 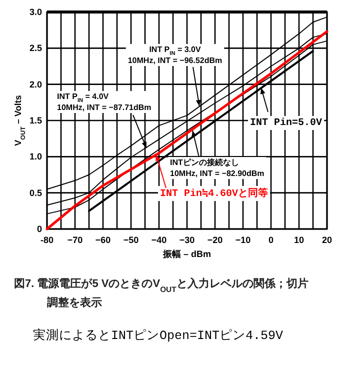 I want to click on x-tick-label: −30, so click(x=187, y=240).